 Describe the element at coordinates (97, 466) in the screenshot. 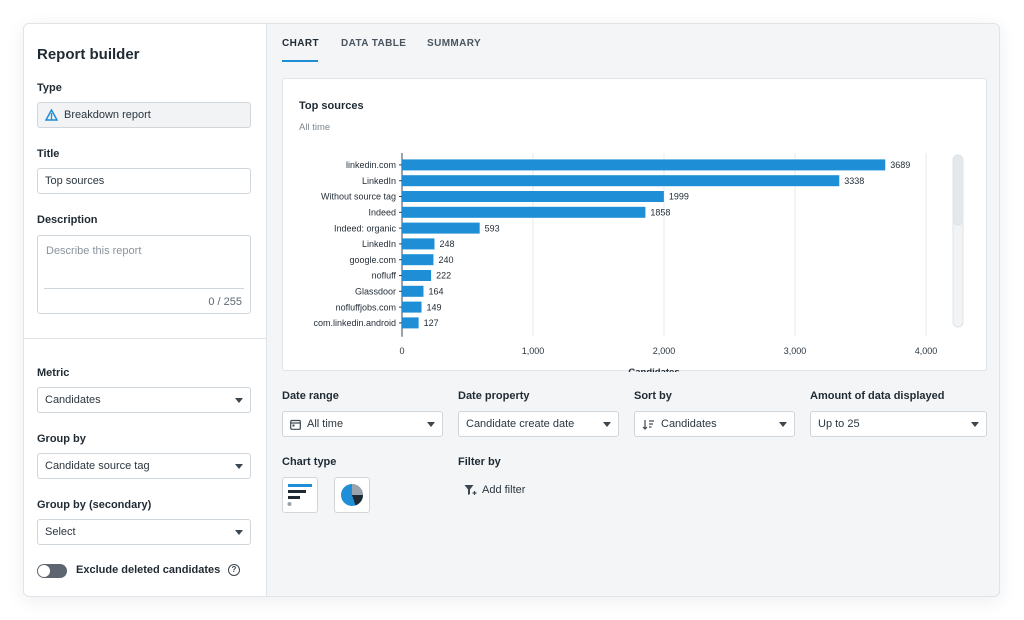

I see `group-by-select-value: Candidate source tag` at that location.